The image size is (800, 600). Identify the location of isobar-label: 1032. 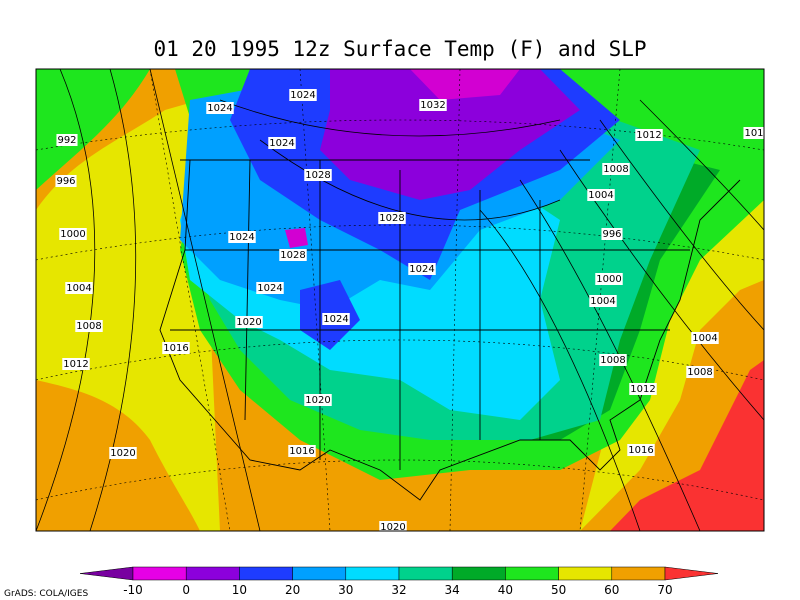
(432, 105).